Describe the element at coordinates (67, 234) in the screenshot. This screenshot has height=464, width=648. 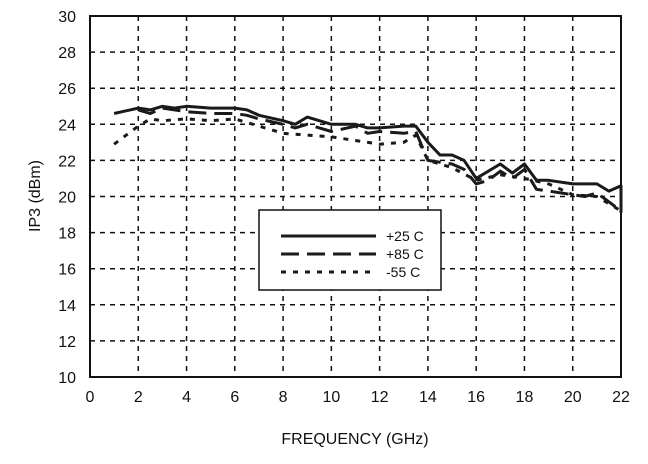
I see `y-tick-label: 18` at that location.